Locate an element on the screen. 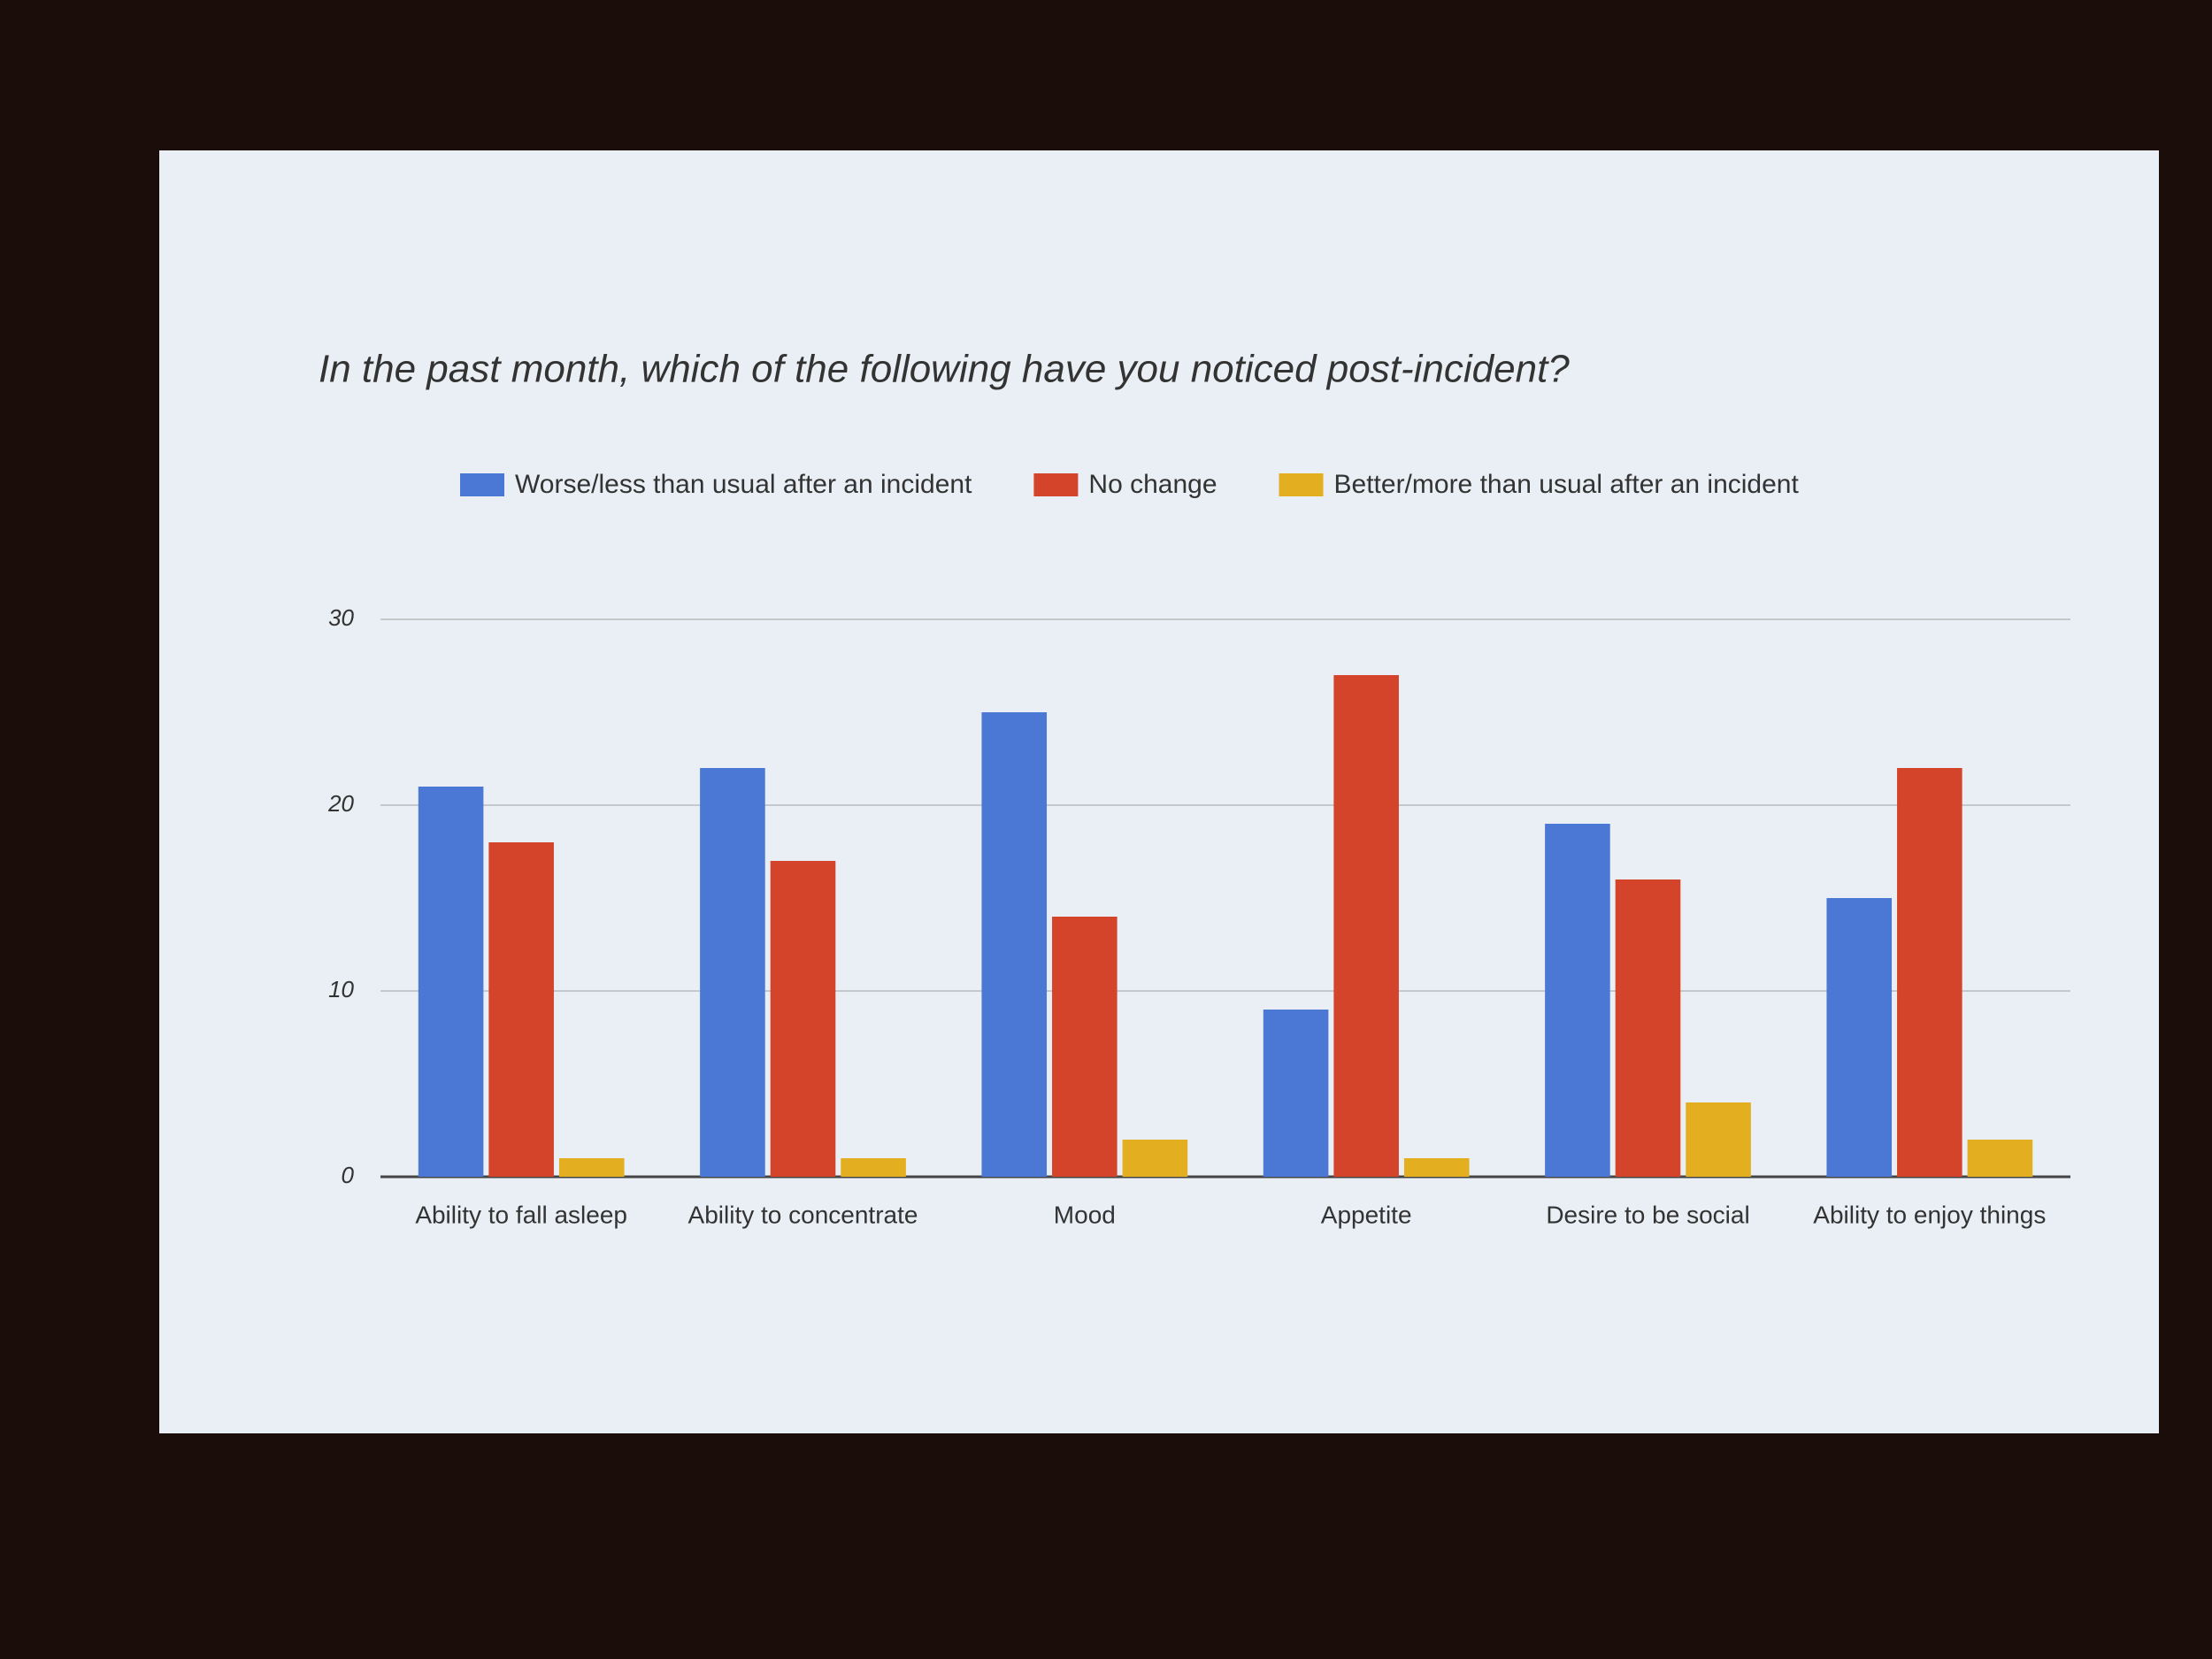 The width and height of the screenshot is (2212, 1659). y-tick-label: 0 is located at coordinates (349, 1175).